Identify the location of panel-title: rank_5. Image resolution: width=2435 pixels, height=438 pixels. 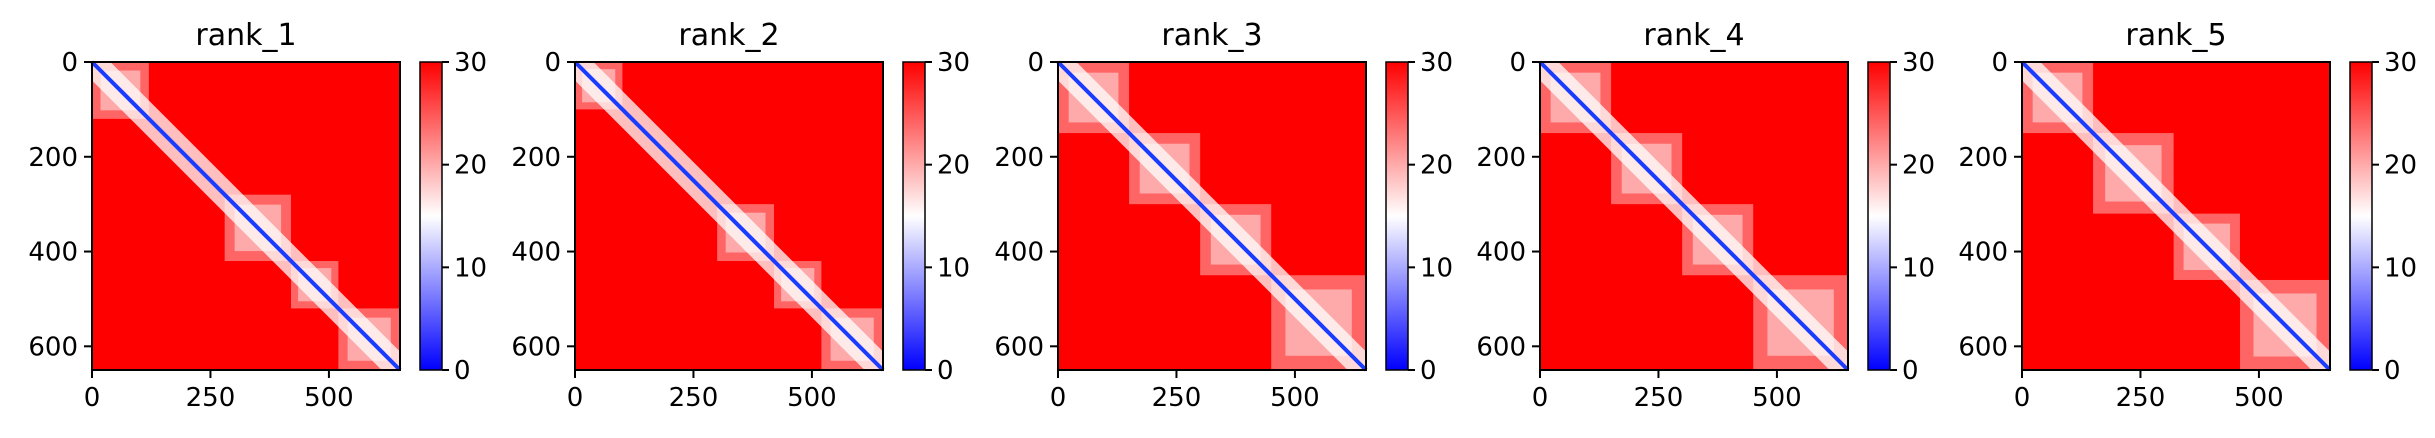
(2175, 35).